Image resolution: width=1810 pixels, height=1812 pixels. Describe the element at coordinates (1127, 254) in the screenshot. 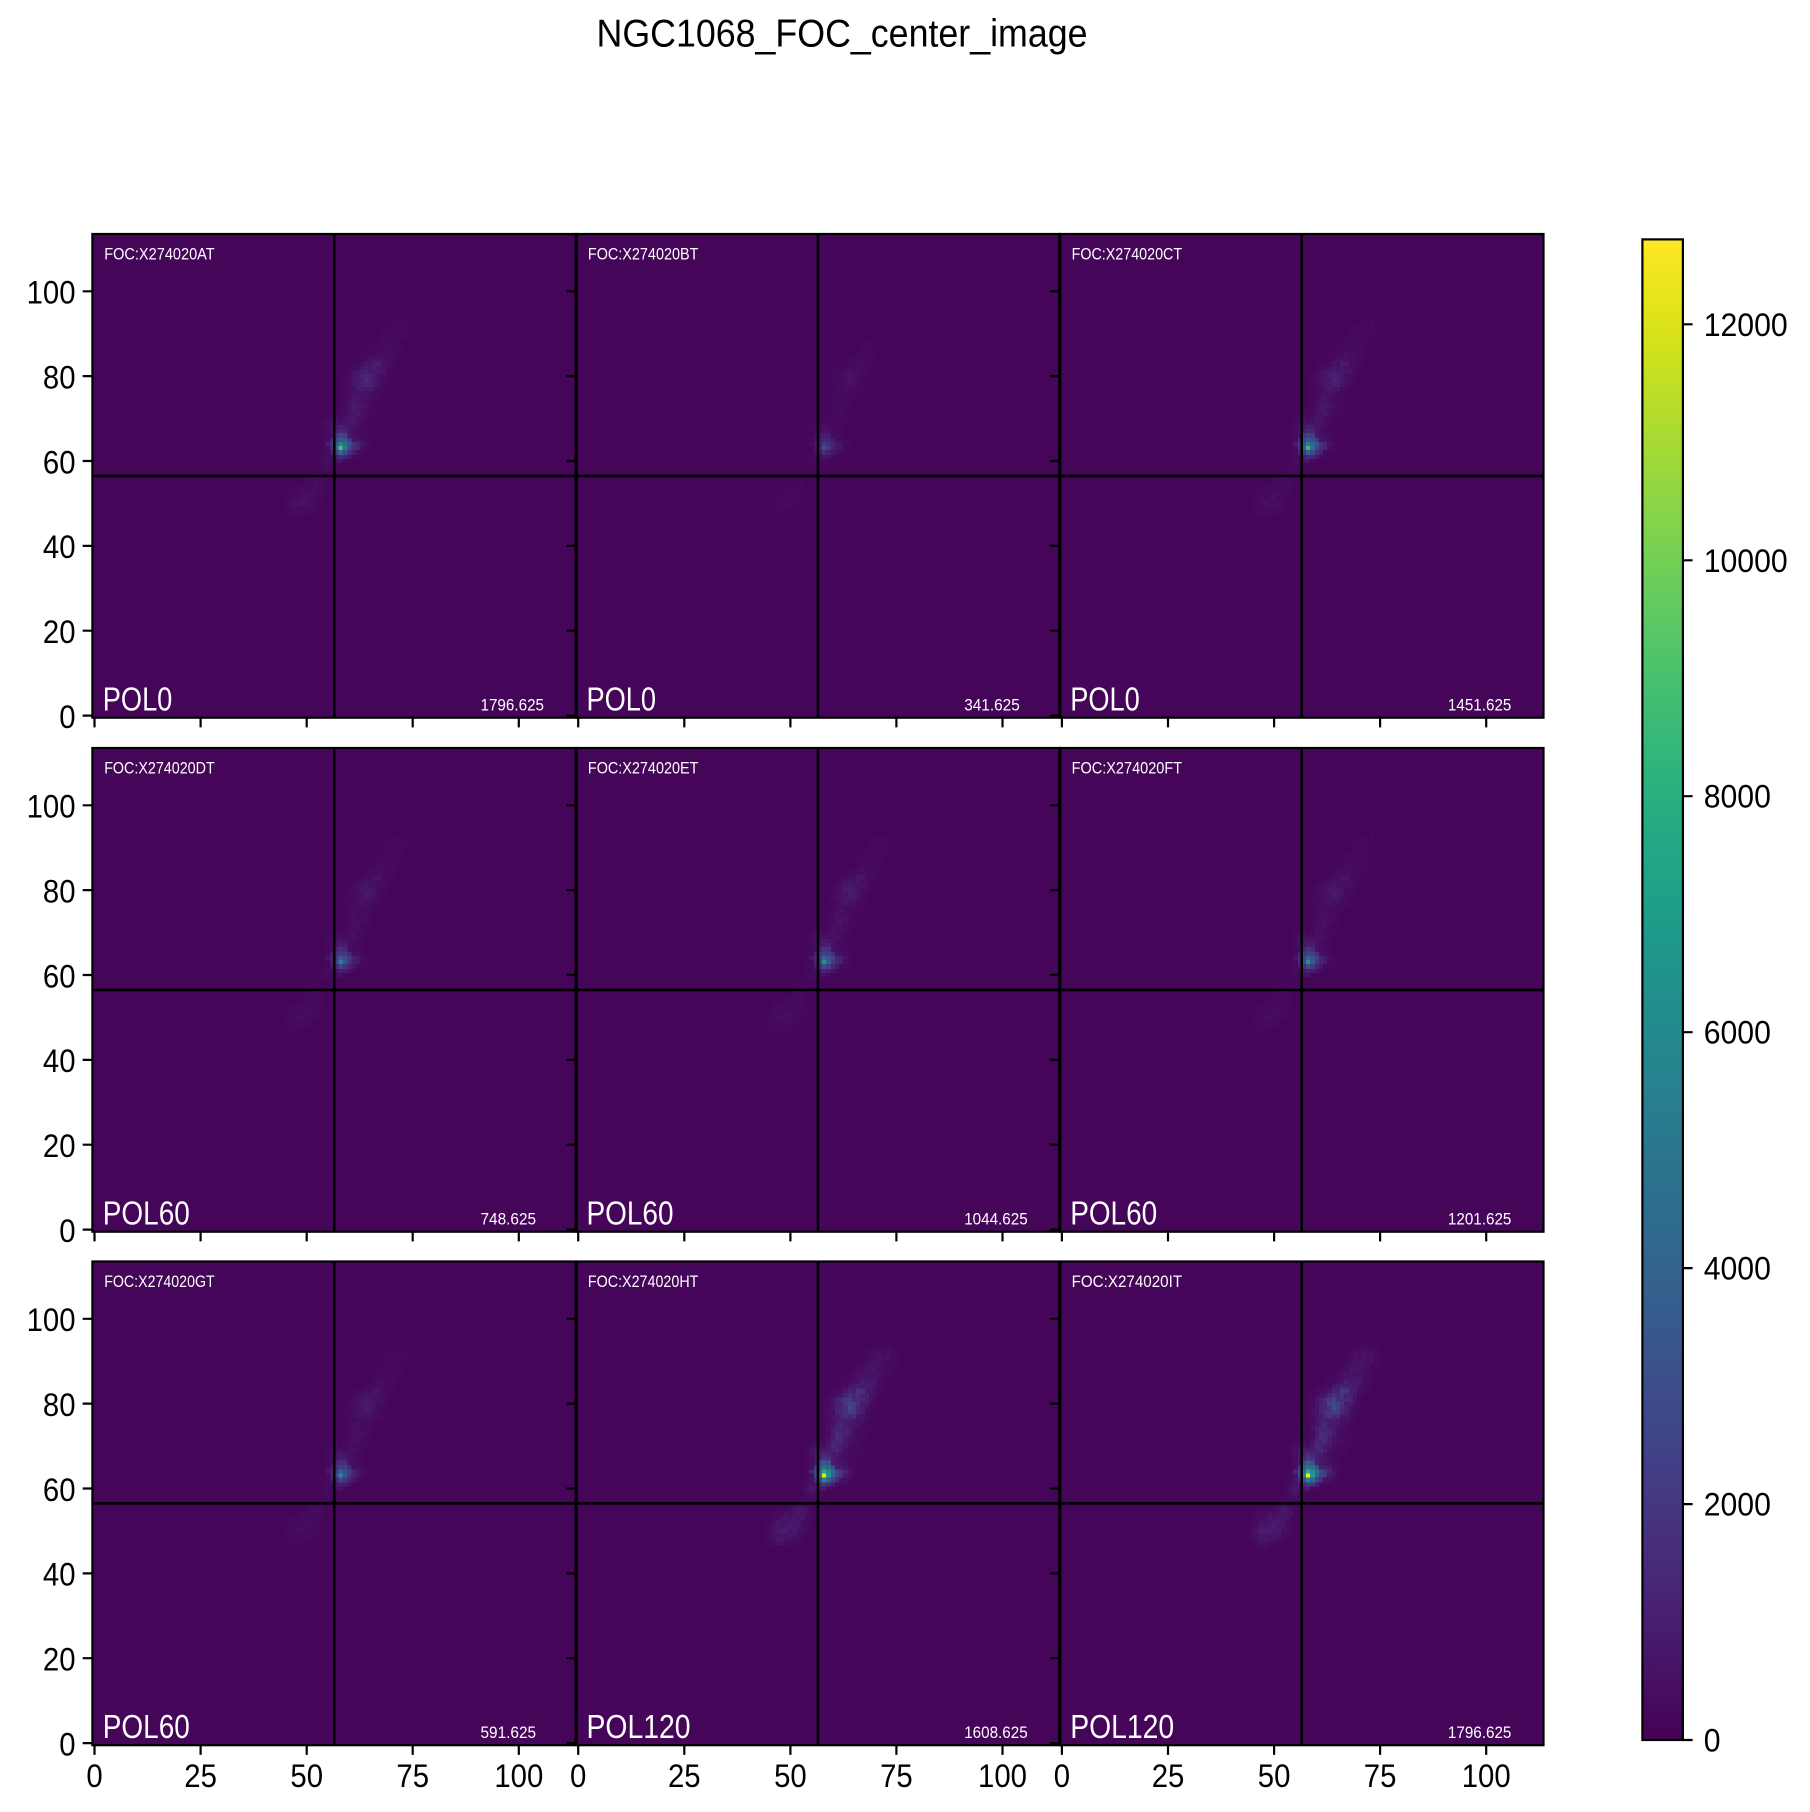

I see `svg-text: FOC:X274020CT` at that location.